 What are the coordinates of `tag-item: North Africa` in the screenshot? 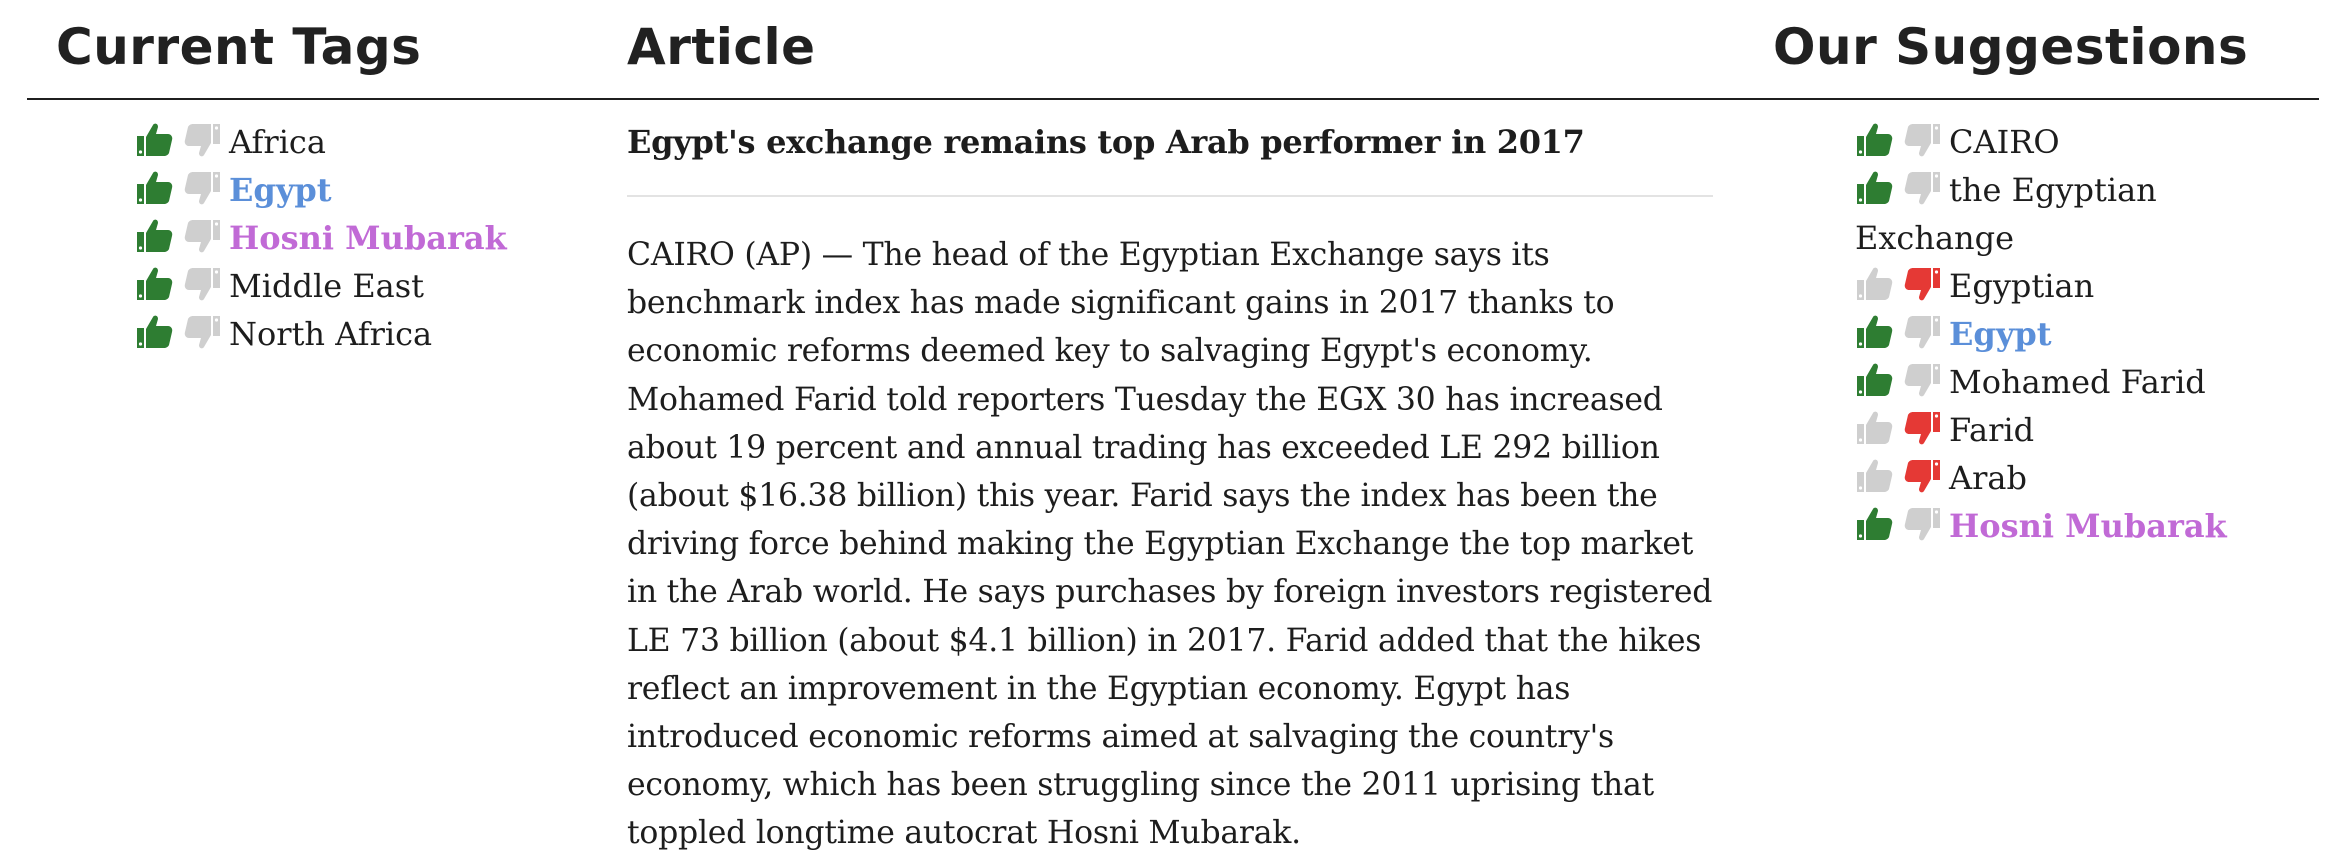 It's located at (355, 334).